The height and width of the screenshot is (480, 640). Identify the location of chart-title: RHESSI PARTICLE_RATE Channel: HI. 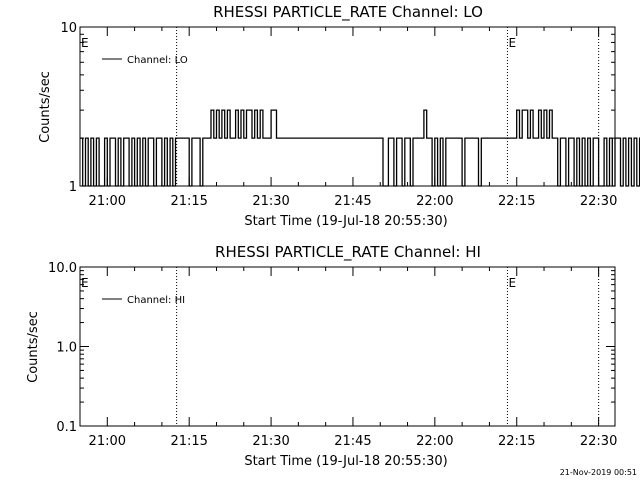
(348, 252).